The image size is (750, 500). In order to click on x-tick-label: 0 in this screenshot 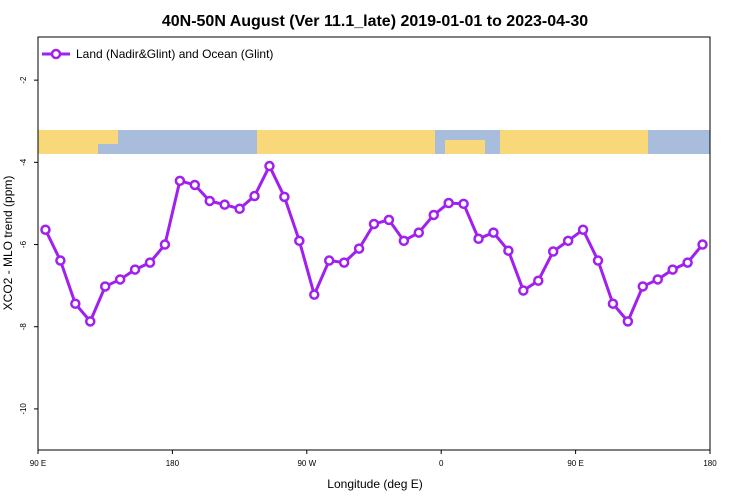, I will do `click(441, 463)`.